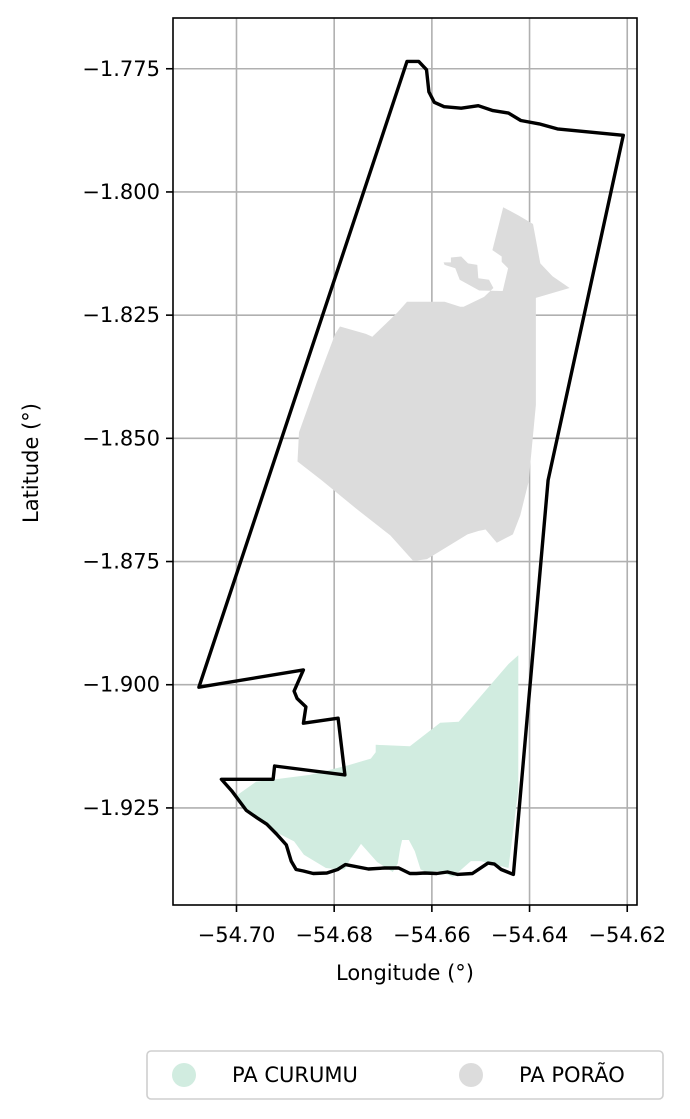  Describe the element at coordinates (121, 562) in the screenshot. I see `y-tick-label: −1.875` at that location.